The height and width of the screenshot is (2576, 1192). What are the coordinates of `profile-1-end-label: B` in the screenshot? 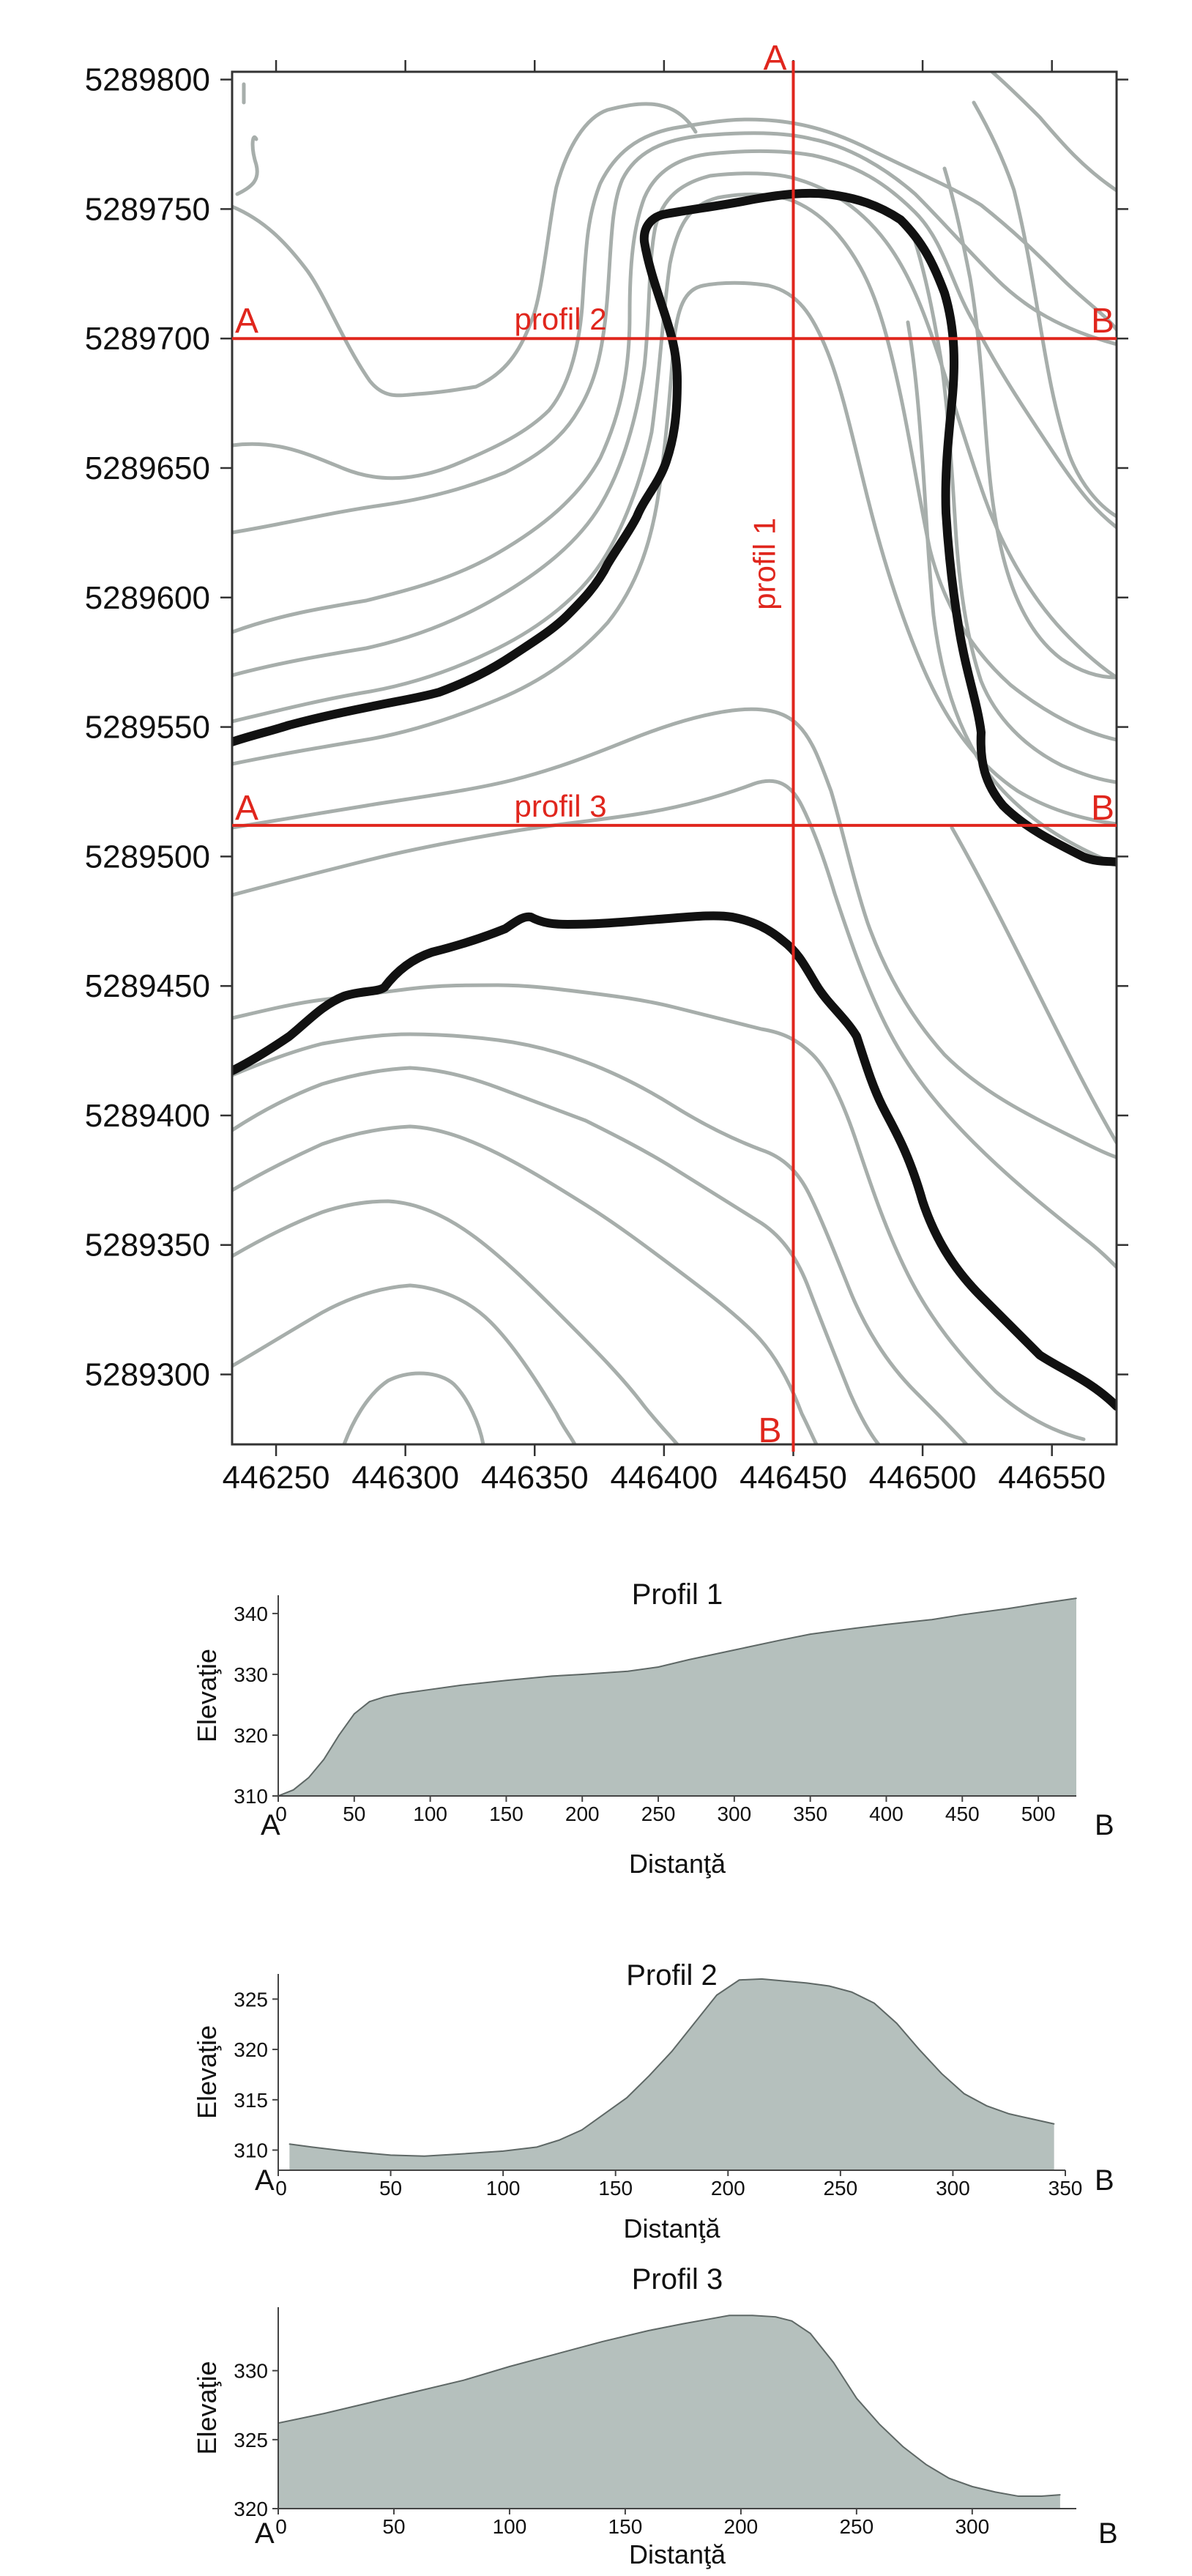 It's located at (769, 1430).